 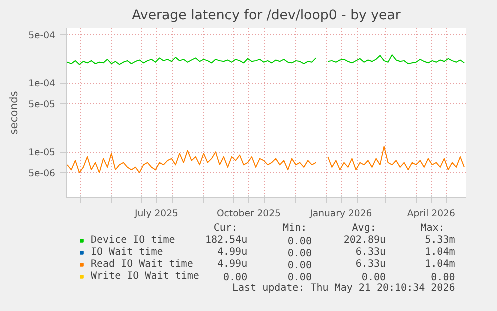 I want to click on y-tick-label: 5e-04, so click(x=42, y=36).